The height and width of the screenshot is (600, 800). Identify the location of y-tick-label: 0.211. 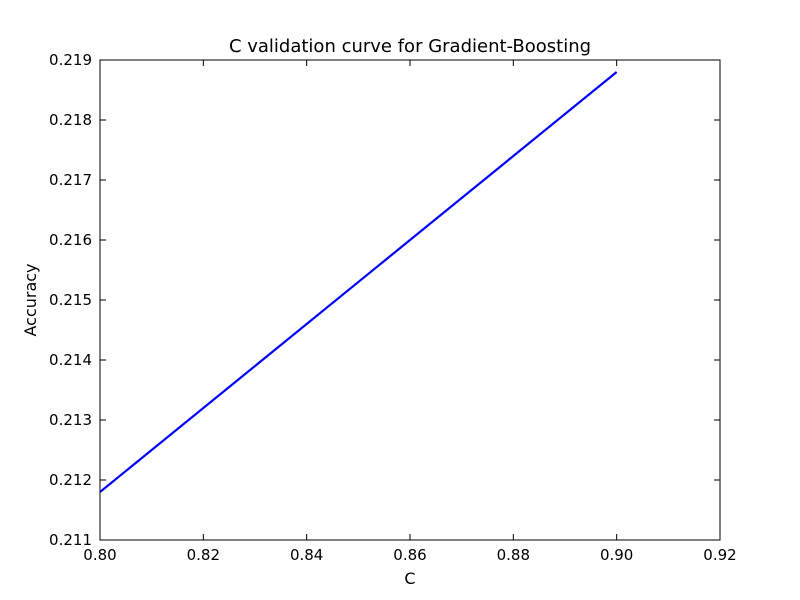
(70, 540).